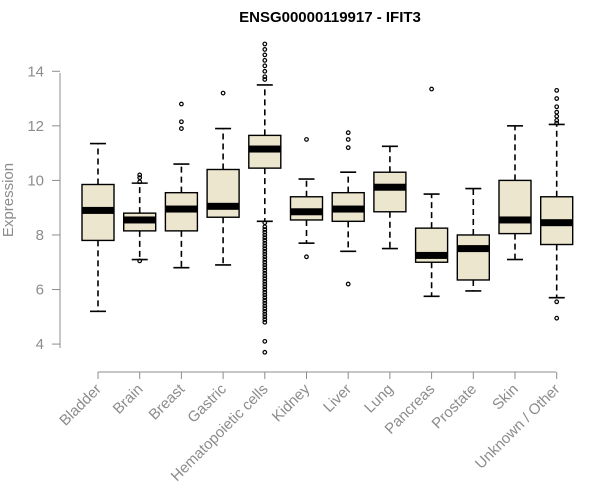 The height and width of the screenshot is (500, 600). I want to click on x-tick-label: Lung, so click(379, 399).